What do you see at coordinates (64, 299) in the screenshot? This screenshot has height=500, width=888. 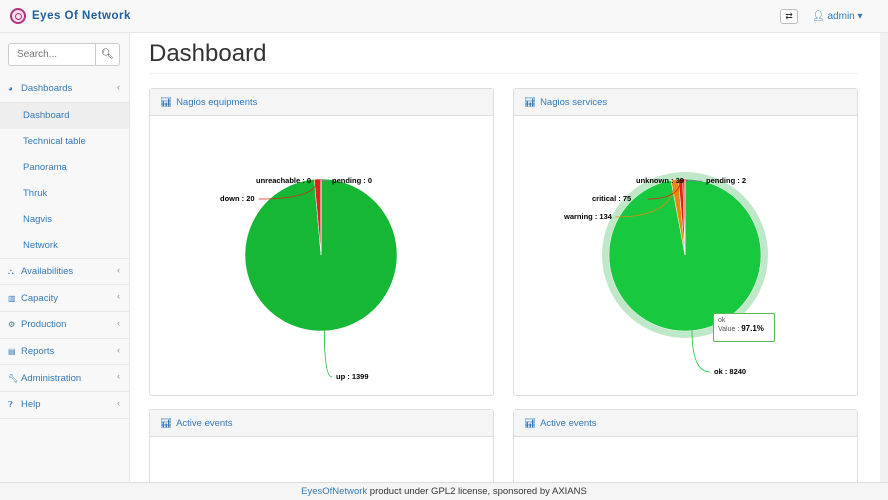 I see `sidebar-item-capacity: ▥ Capacity ‹` at bounding box center [64, 299].